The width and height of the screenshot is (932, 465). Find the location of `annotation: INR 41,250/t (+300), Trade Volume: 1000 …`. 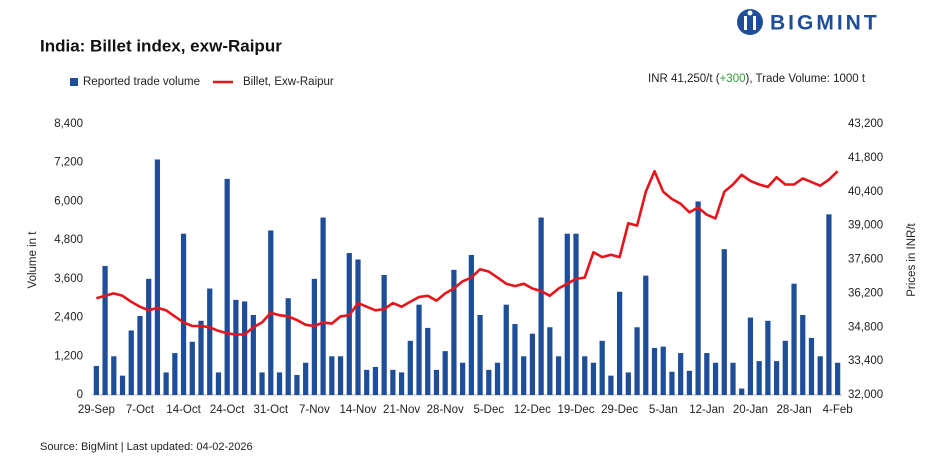

annotation: INR 41,250/t (+300), Trade Volume: 1000 … is located at coordinates (757, 79).